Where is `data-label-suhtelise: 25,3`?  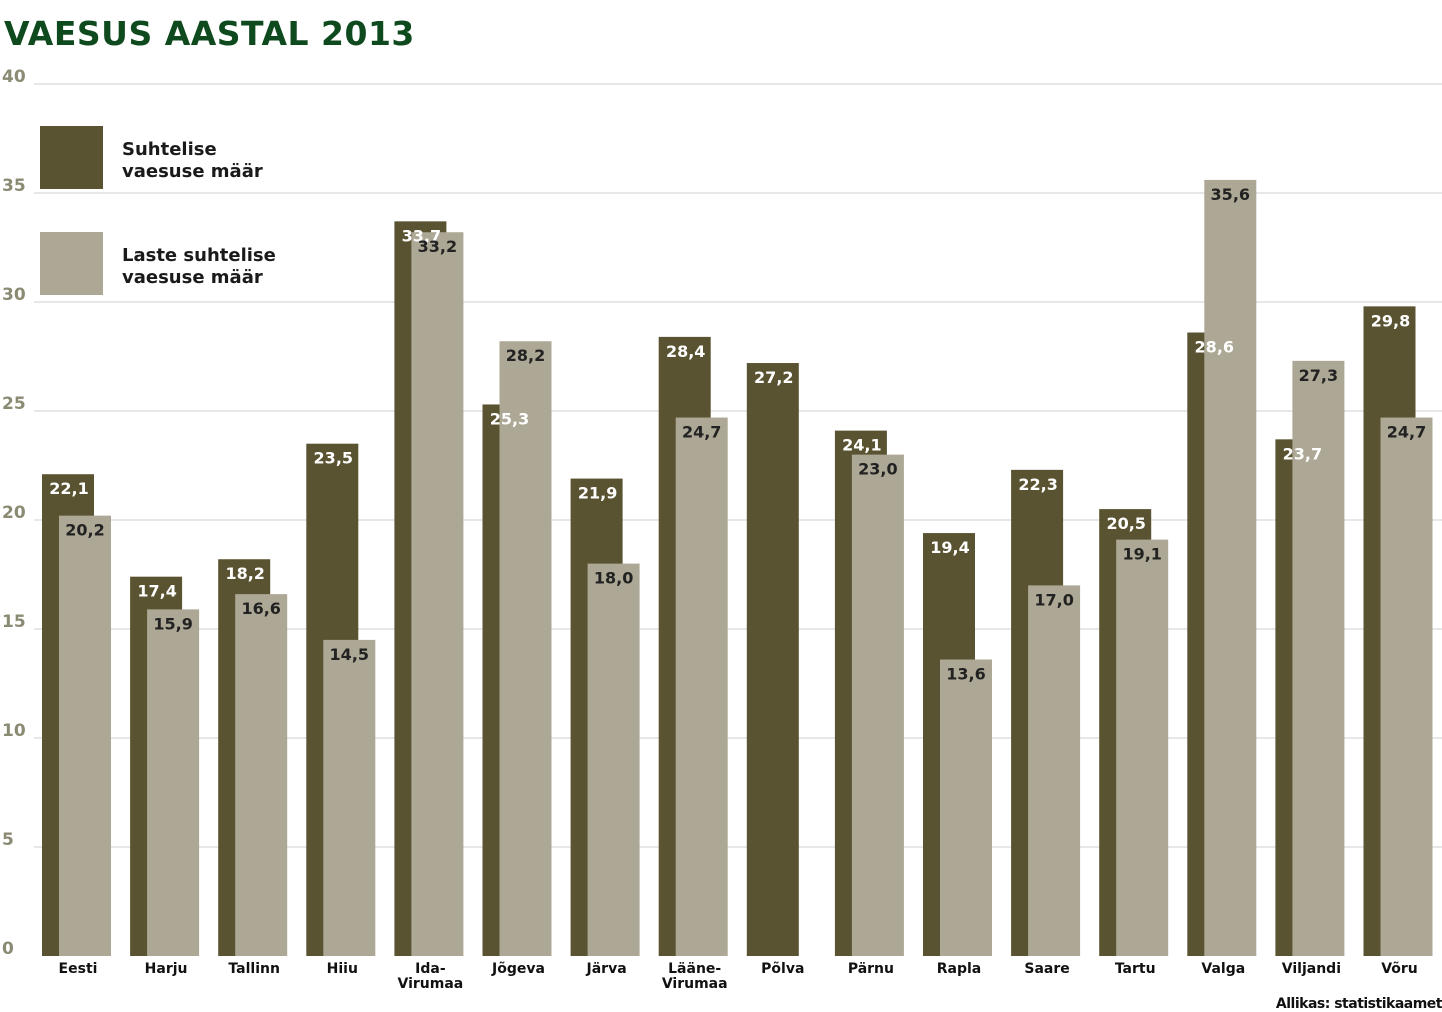 data-label-suhtelise: 25,3 is located at coordinates (509, 418).